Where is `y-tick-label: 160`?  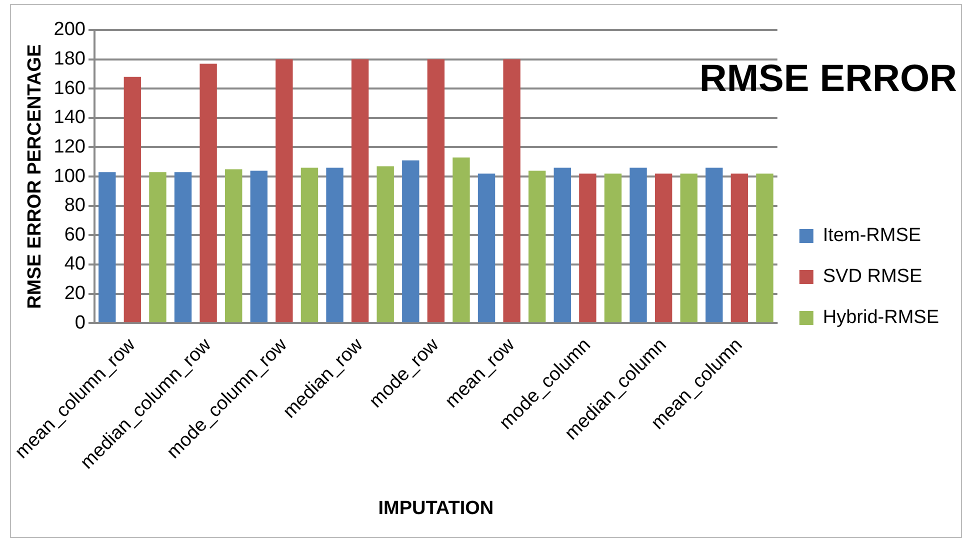 y-tick-label: 160 is located at coordinates (70, 88).